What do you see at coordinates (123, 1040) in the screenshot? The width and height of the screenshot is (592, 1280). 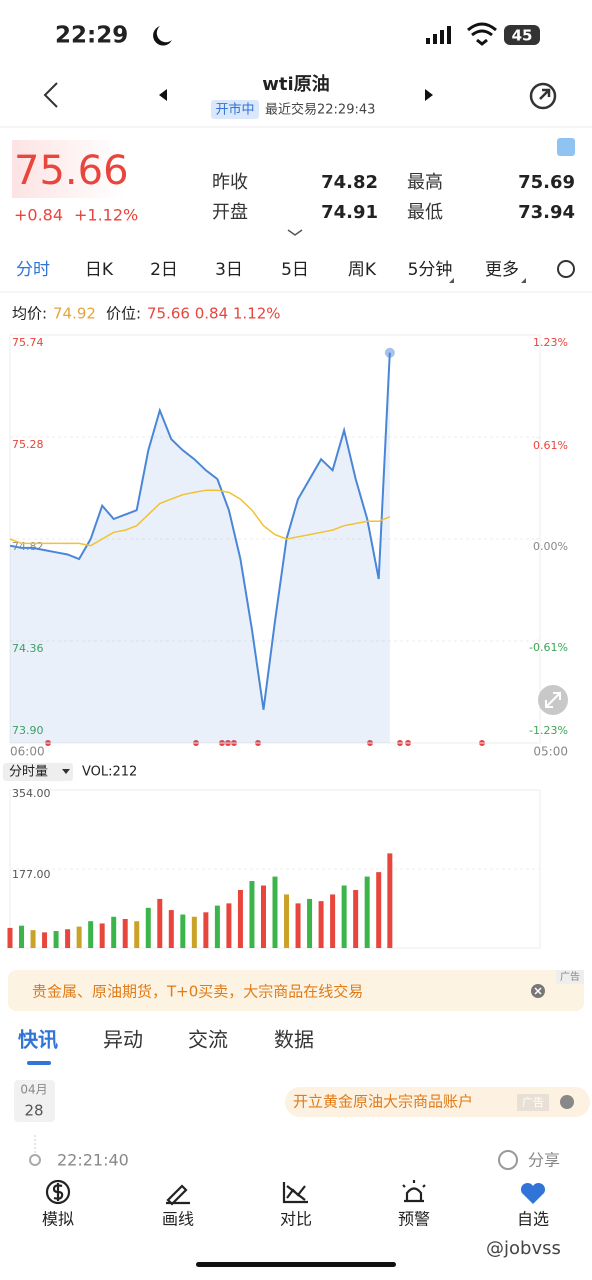 I see `news-tab: 异动` at bounding box center [123, 1040].